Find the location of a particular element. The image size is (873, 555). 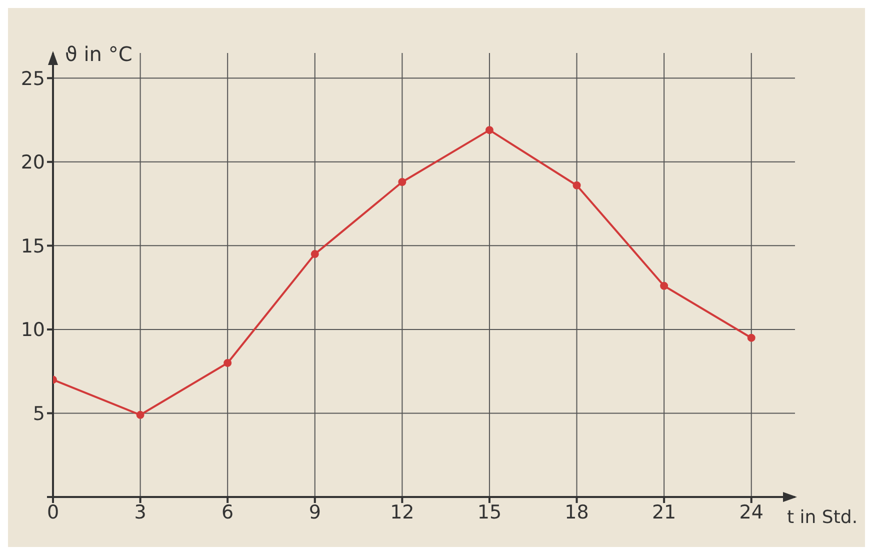

y-axis-title: ϑ in °C is located at coordinates (98, 54).